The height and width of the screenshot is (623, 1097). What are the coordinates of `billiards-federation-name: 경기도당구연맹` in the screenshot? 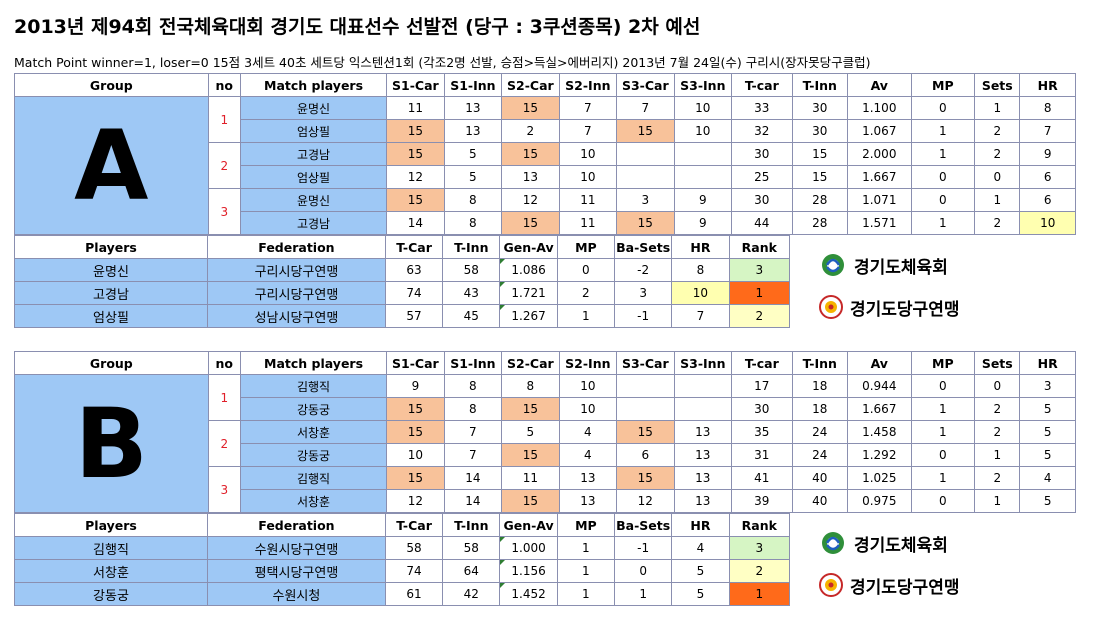 It's located at (905, 587).